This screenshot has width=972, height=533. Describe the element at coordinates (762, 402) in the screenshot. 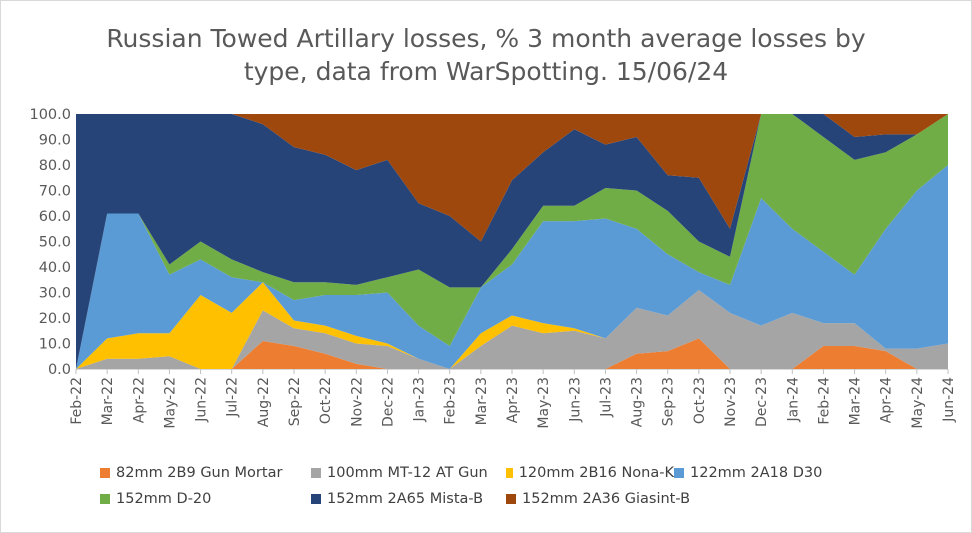

I see `x-tick-label: Dec-23` at that location.